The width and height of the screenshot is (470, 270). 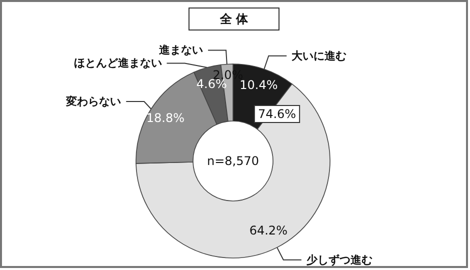 I want to click on data-label: 10.4%, so click(x=259, y=85).